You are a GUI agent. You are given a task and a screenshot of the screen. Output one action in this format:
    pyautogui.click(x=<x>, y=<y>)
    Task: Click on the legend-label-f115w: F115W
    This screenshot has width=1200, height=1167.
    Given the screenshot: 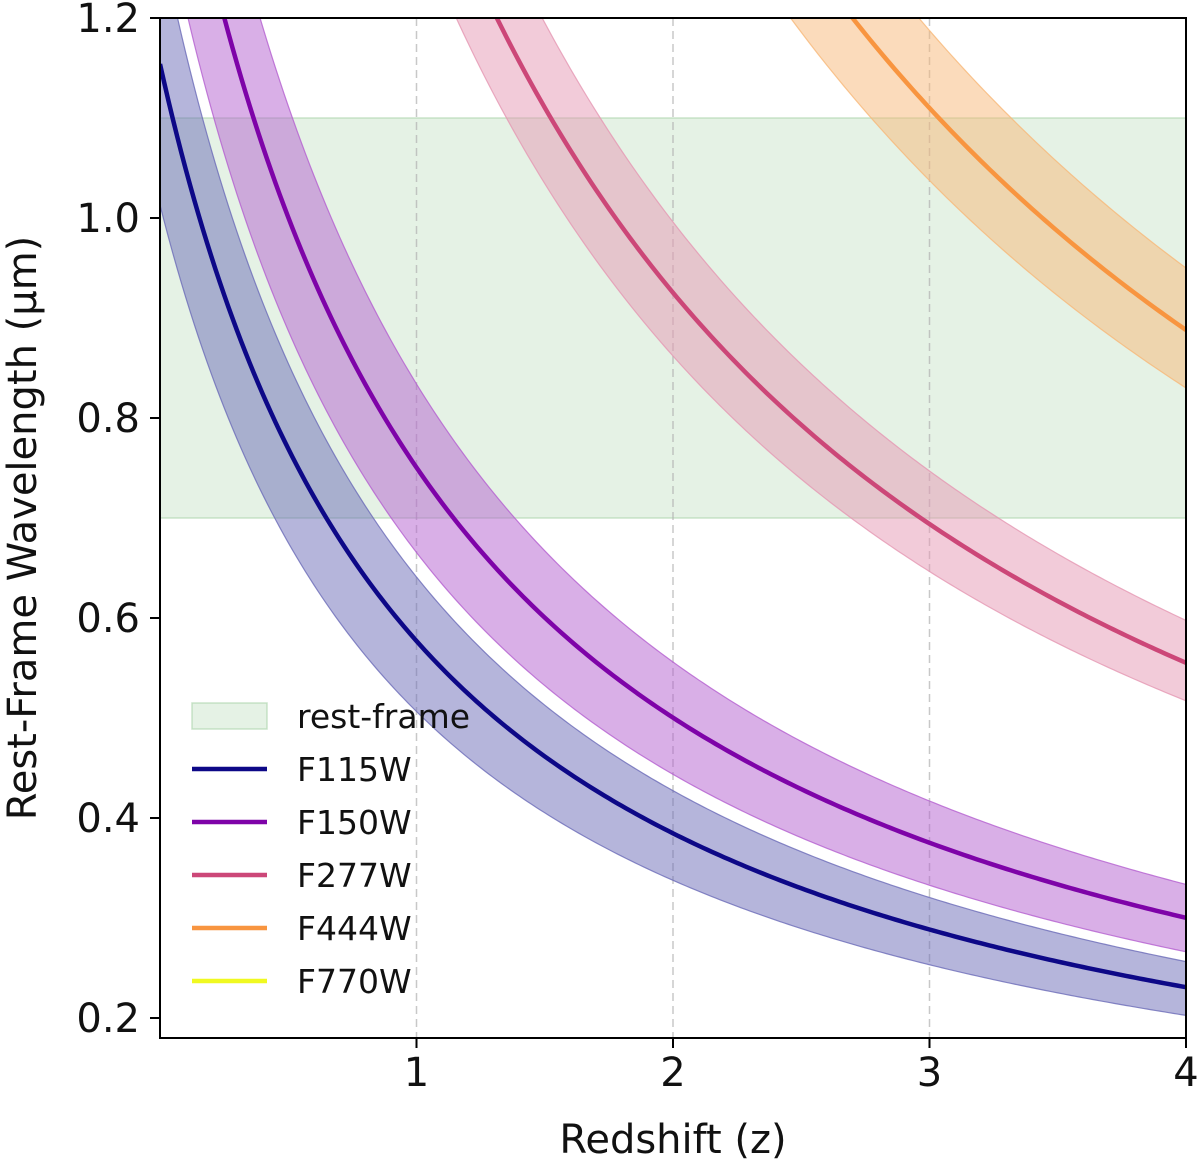 What is the action you would take?
    pyautogui.click(x=354, y=769)
    